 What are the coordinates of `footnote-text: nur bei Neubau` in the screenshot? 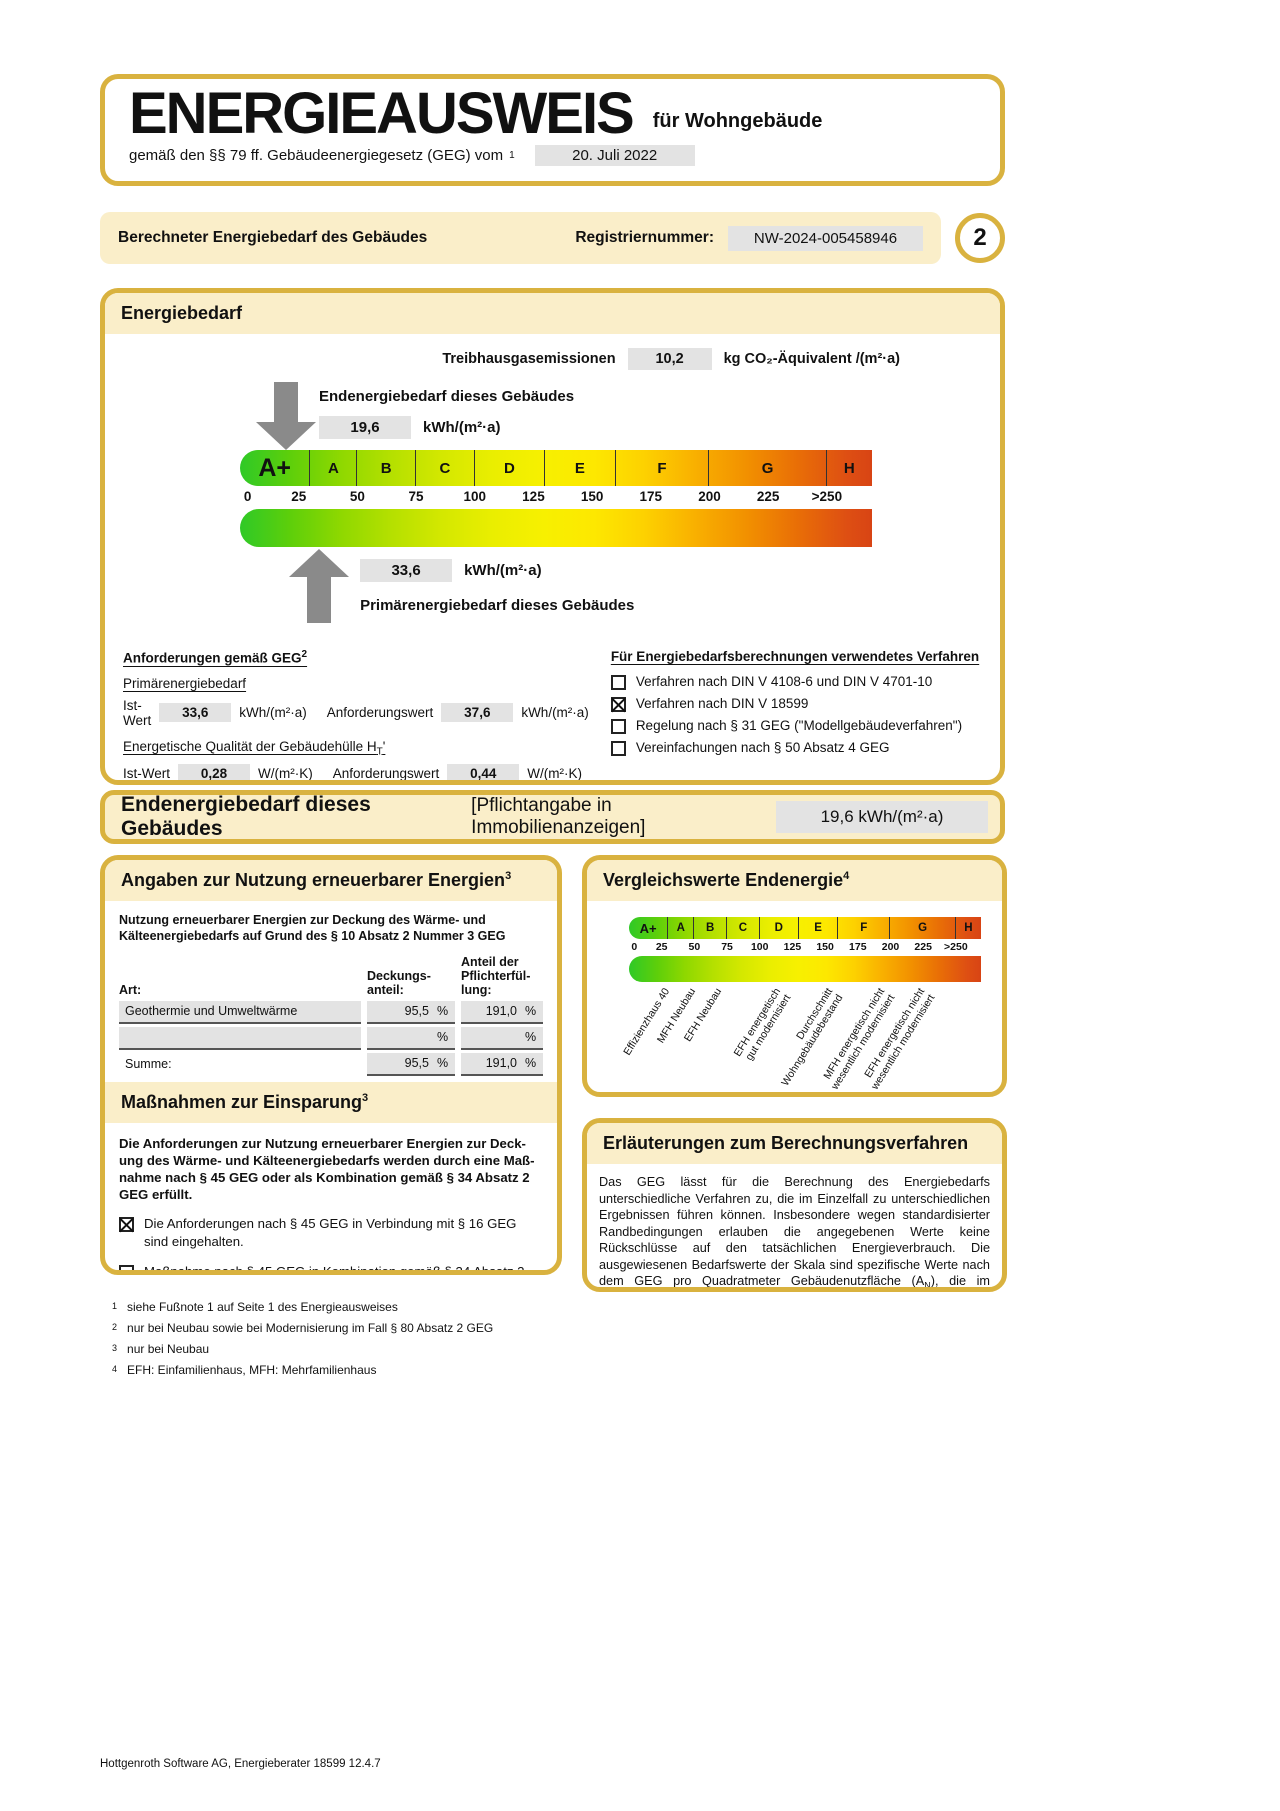 It's located at (168, 1349).